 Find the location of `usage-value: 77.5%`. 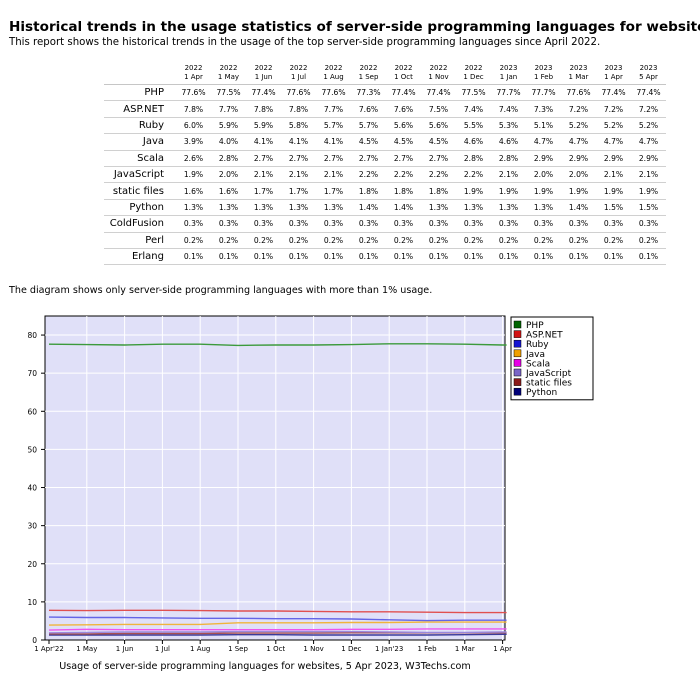

usage-value: 77.5% is located at coordinates (228, 93).